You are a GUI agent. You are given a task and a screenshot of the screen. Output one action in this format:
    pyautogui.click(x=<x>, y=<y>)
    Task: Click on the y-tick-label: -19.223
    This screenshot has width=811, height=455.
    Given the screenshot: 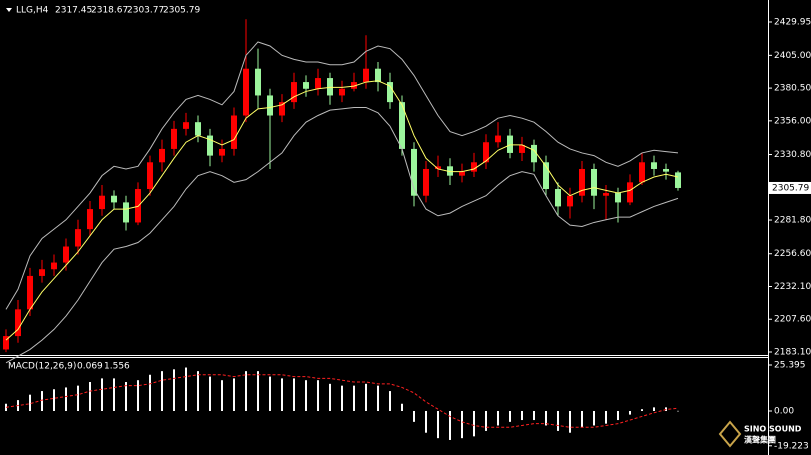 What is the action you would take?
    pyautogui.click(x=791, y=446)
    